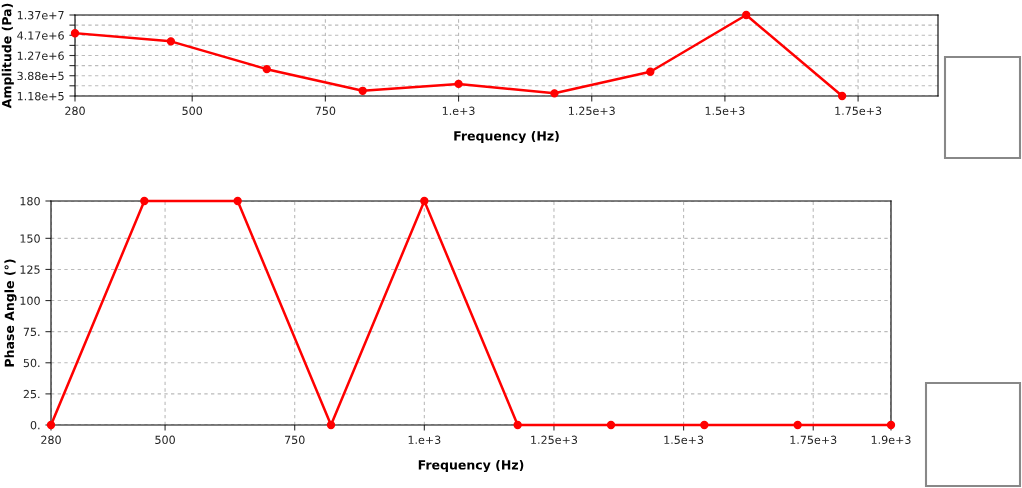  I want to click on y-tick-label: 50., so click(31, 363).